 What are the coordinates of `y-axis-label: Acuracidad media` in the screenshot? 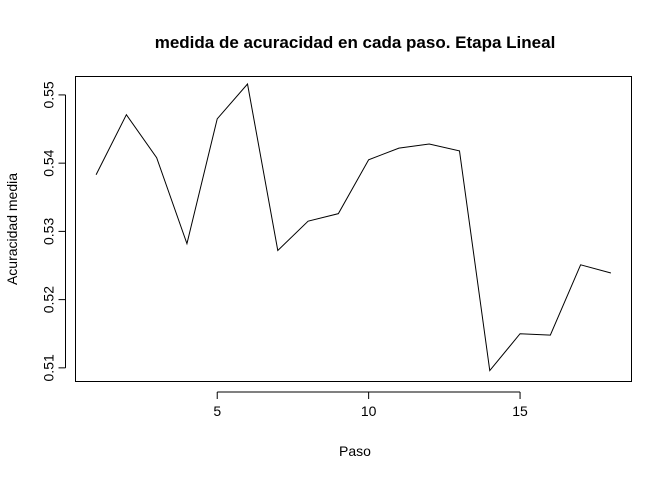 It's located at (12, 229).